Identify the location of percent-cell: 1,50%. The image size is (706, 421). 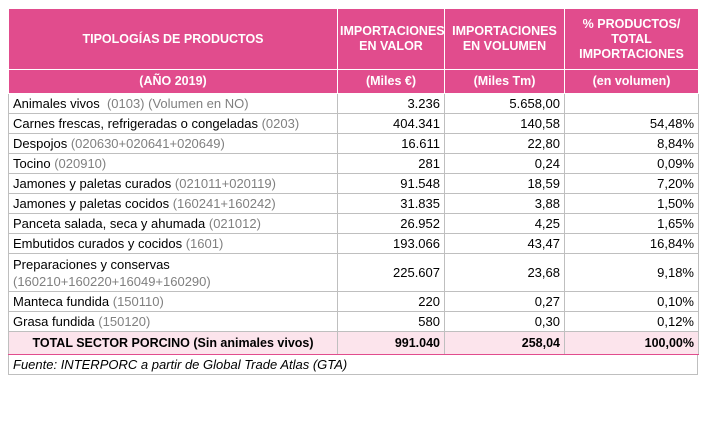
(631, 203).